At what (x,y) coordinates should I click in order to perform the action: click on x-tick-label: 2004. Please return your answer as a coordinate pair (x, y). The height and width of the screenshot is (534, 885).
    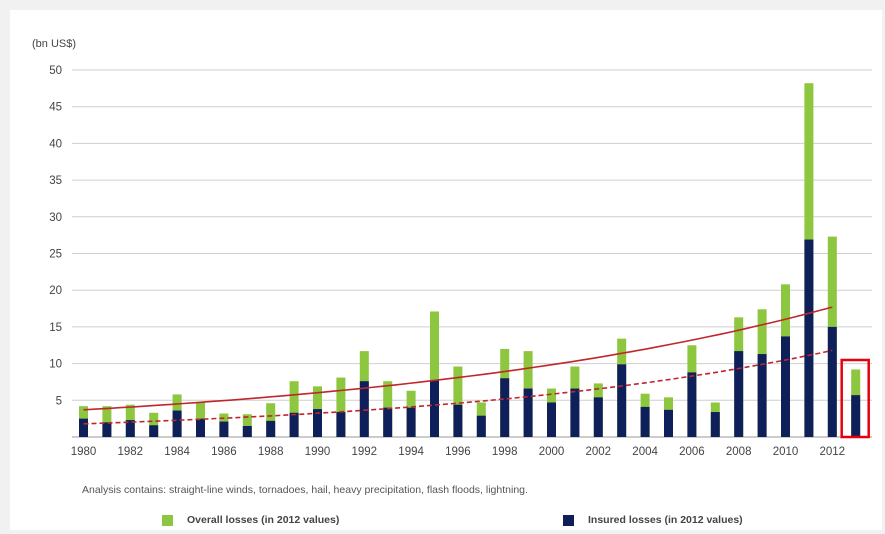
    Looking at the image, I should click on (645, 452).